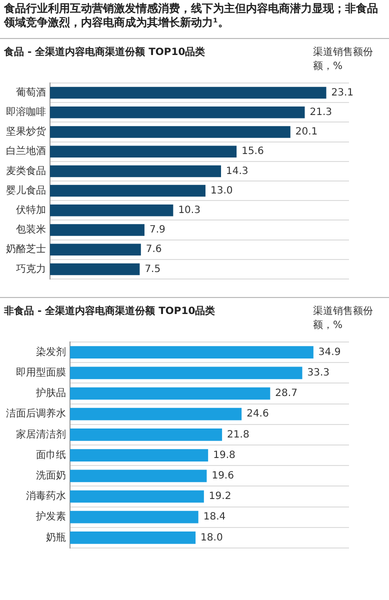  I want to click on data-label: 13.0, so click(221, 190).